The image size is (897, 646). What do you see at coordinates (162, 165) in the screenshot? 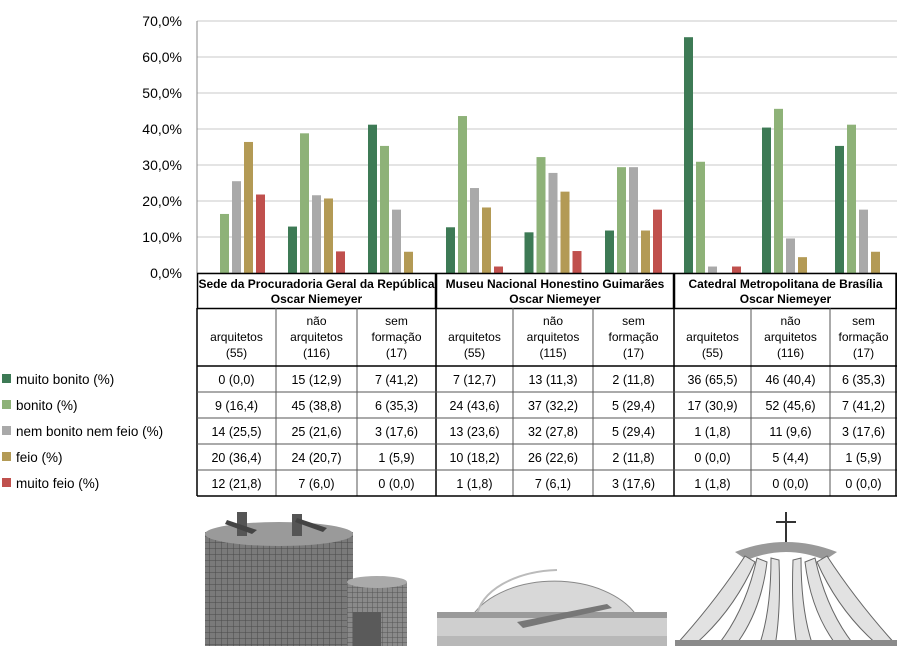
I see `y-tick-label: 30,0%` at bounding box center [162, 165].